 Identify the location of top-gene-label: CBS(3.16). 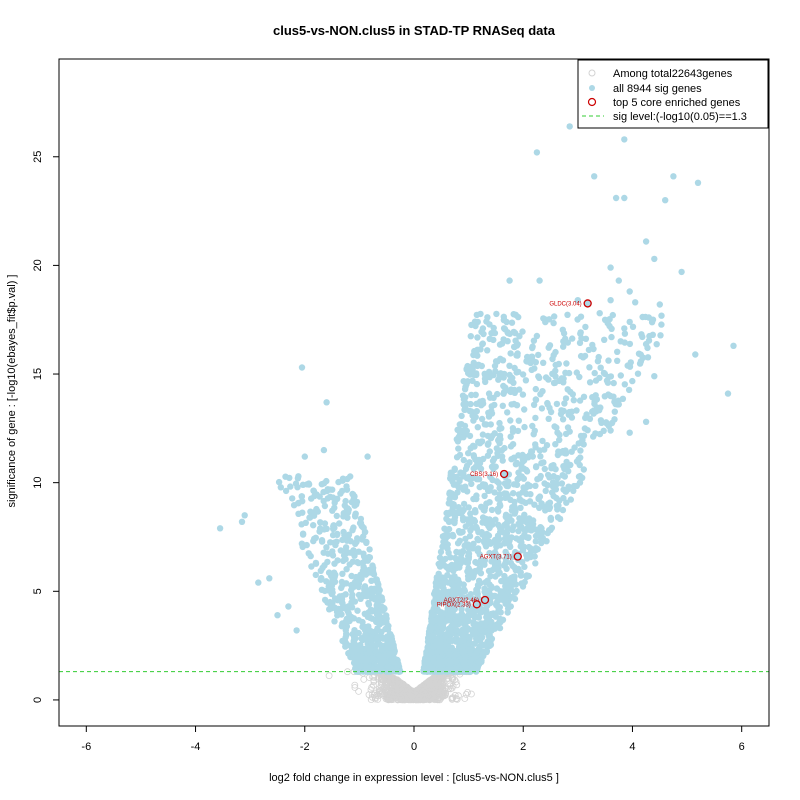
(484, 475).